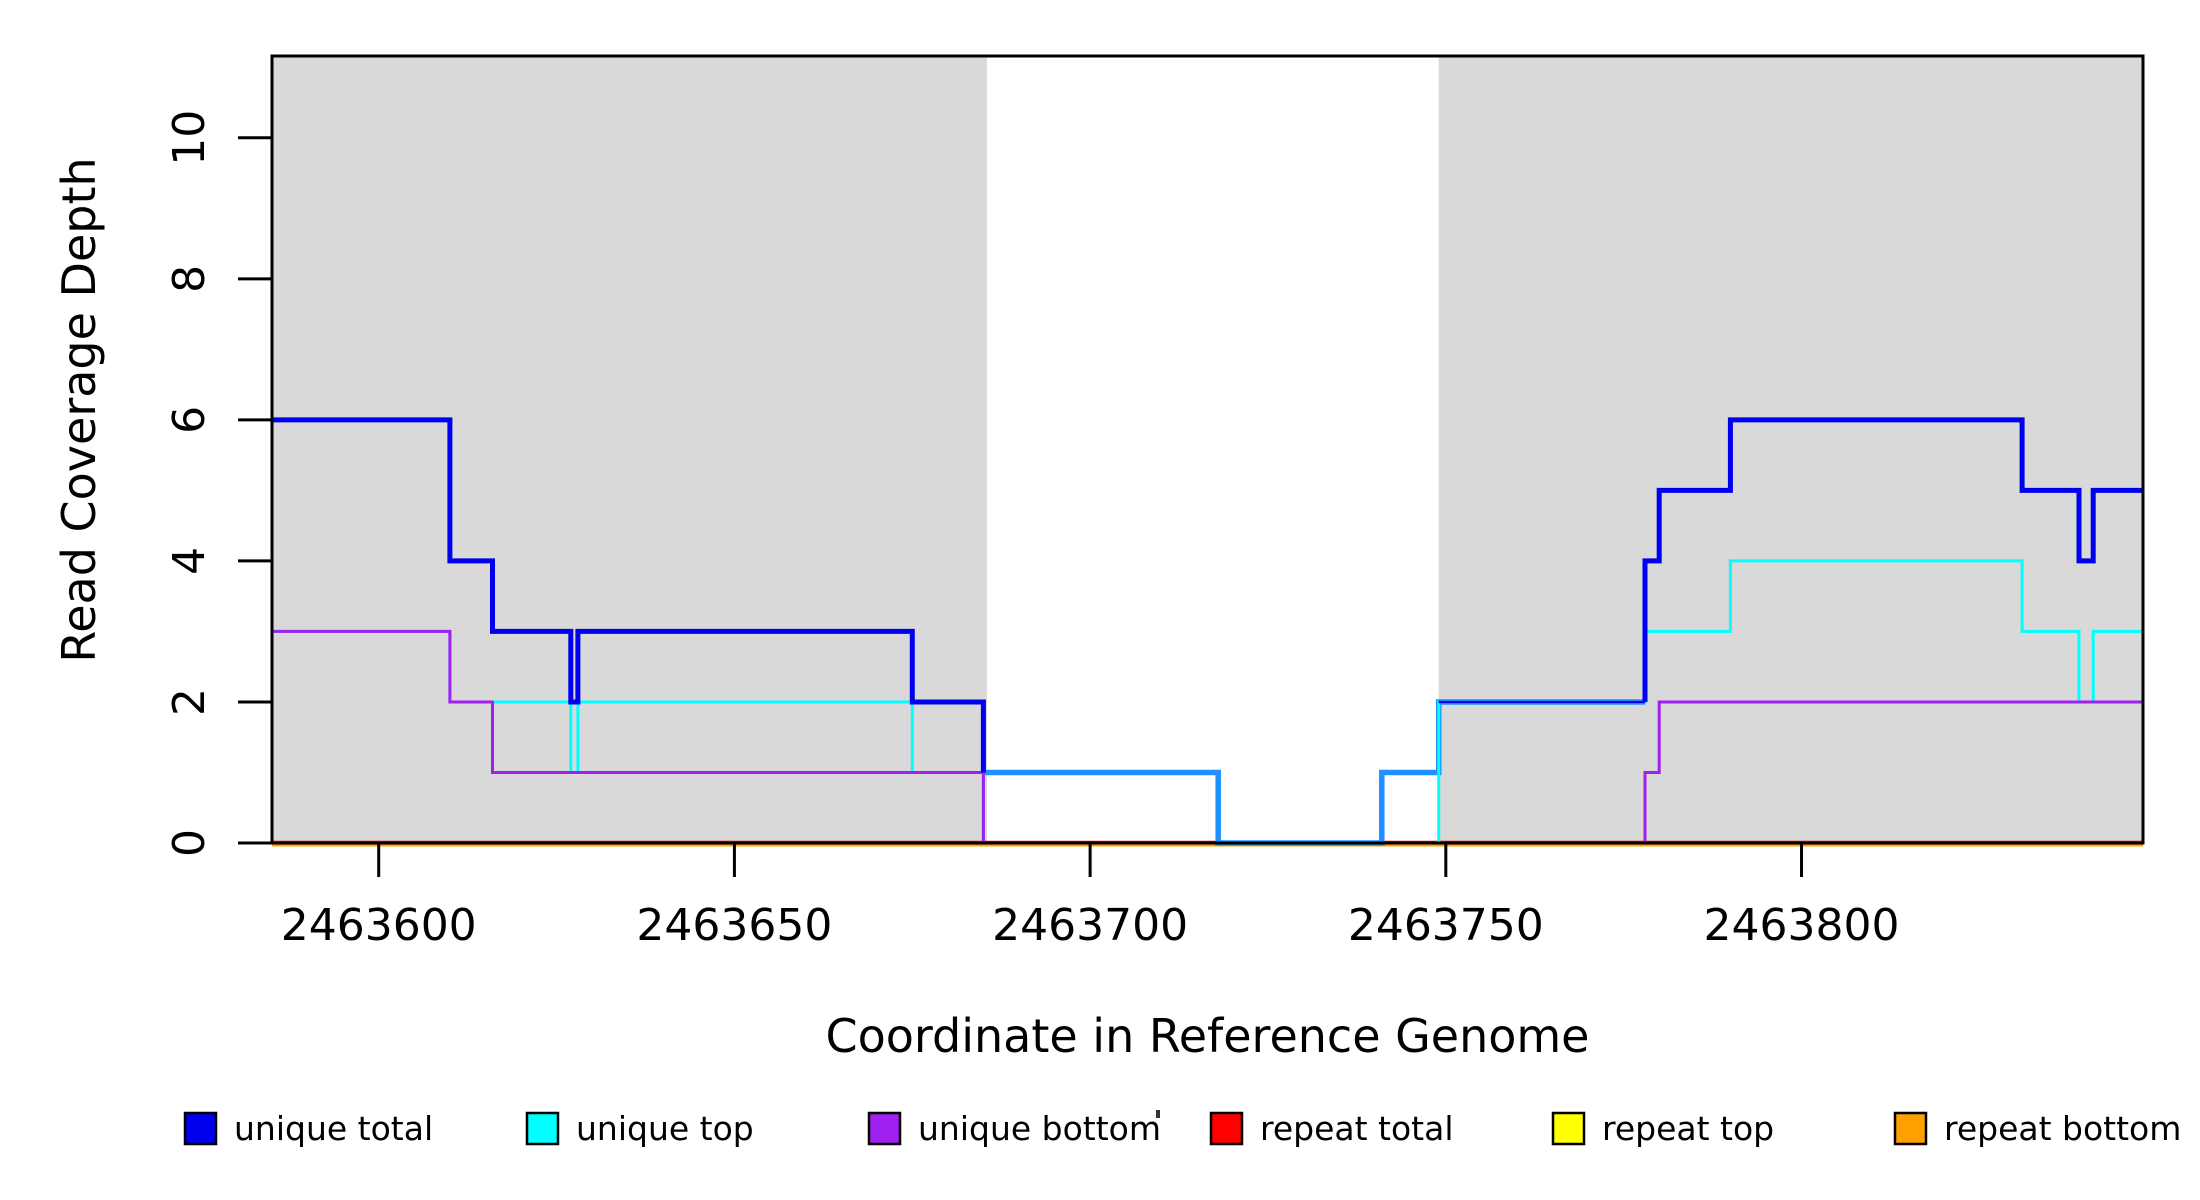  What do you see at coordinates (1039, 1128) in the screenshot?
I see `legend-label: unique bottom` at bounding box center [1039, 1128].